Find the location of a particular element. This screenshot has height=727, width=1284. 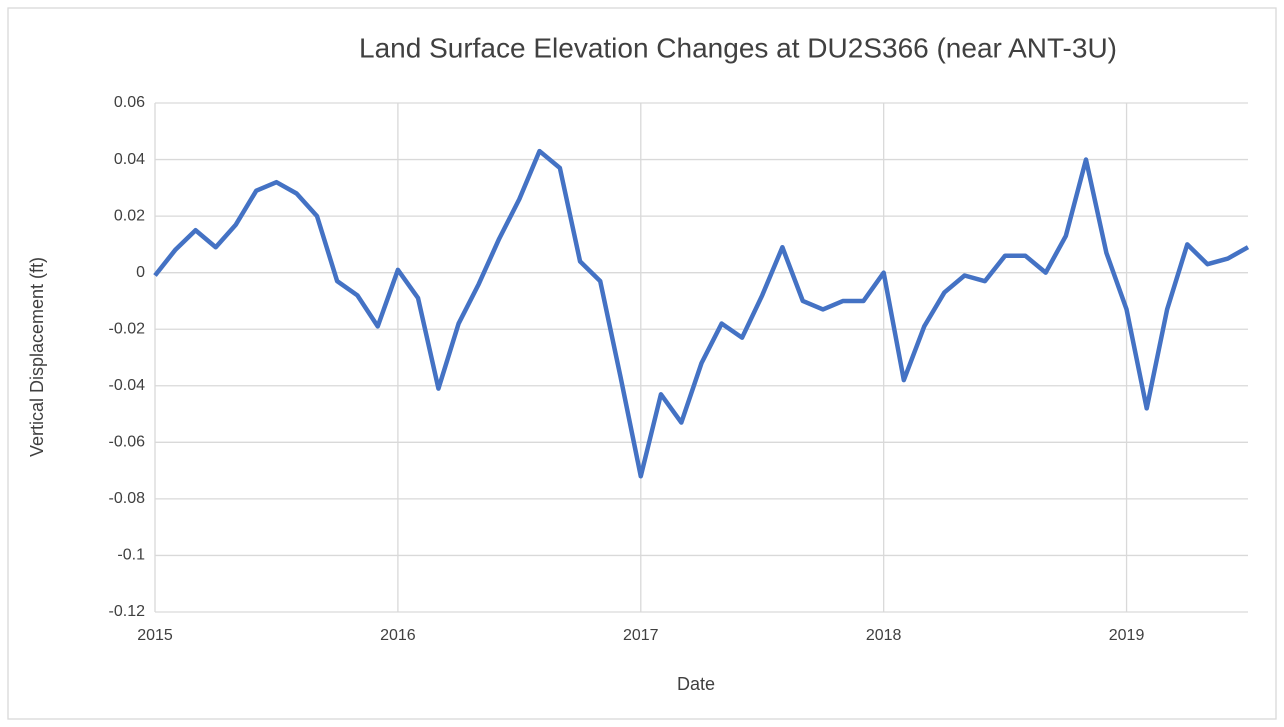

y-tick-label: 0.02 is located at coordinates (129, 215).